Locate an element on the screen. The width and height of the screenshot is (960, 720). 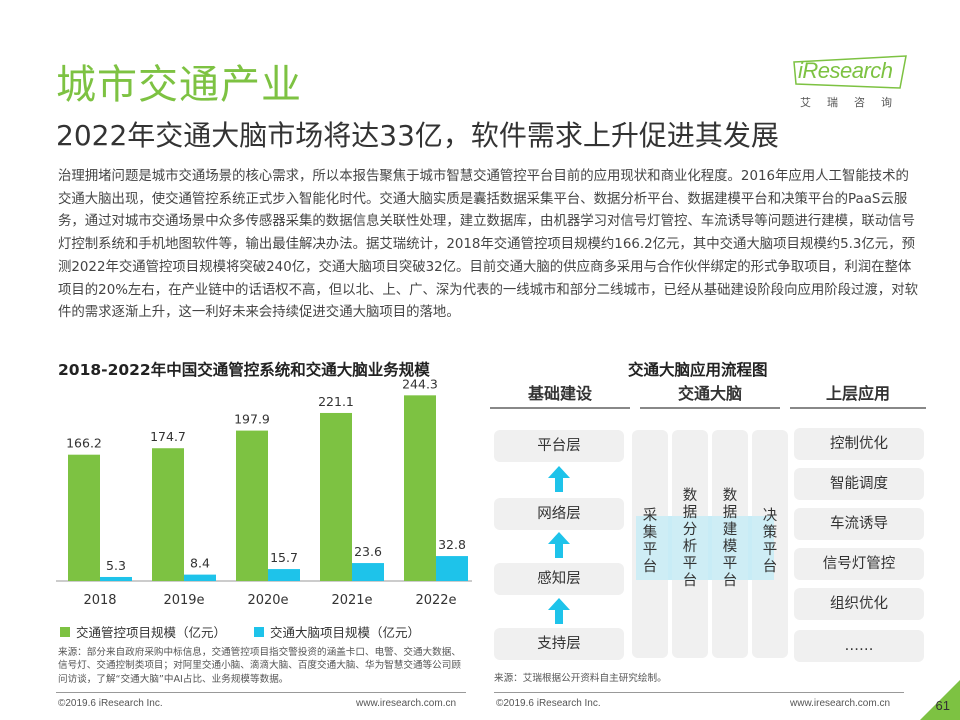
flow-header-apps: 上层应用 is located at coordinates (858, 395).